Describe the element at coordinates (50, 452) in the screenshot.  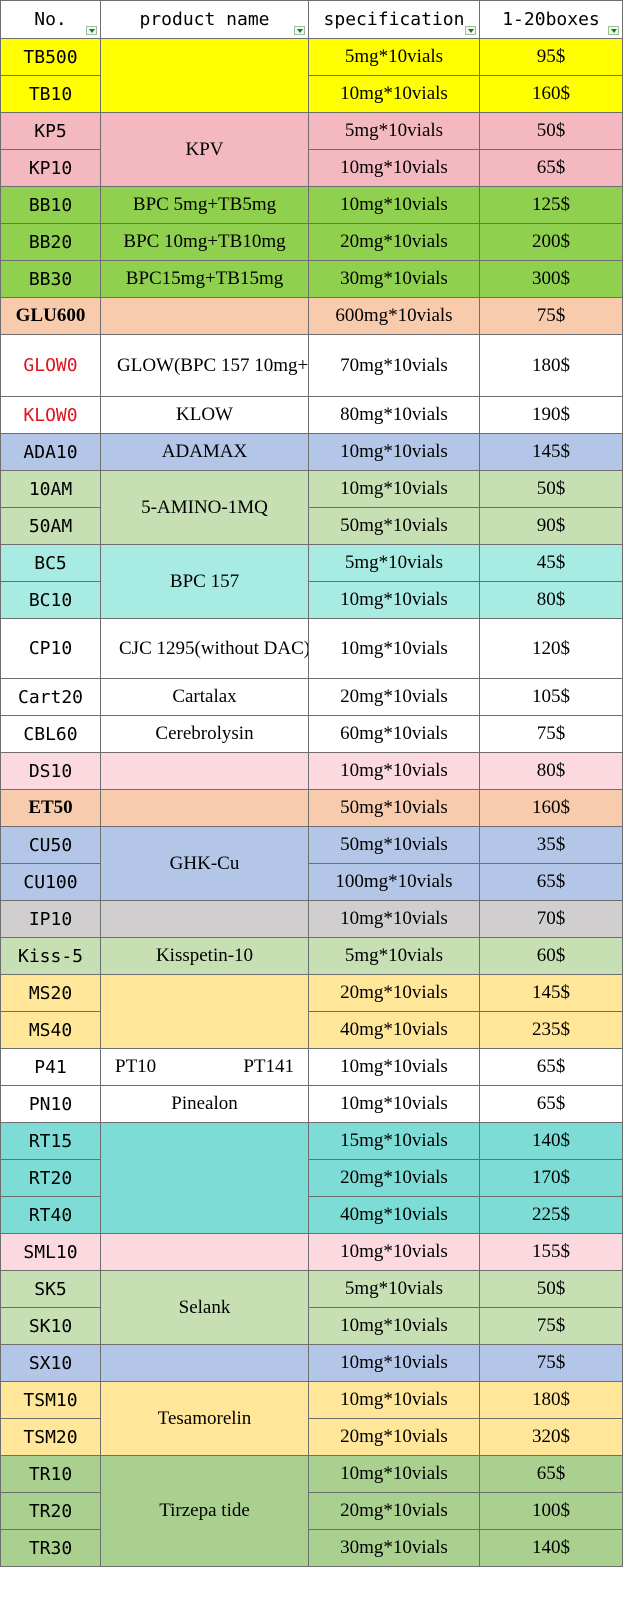
I see `cell-no: ADA10` at that location.